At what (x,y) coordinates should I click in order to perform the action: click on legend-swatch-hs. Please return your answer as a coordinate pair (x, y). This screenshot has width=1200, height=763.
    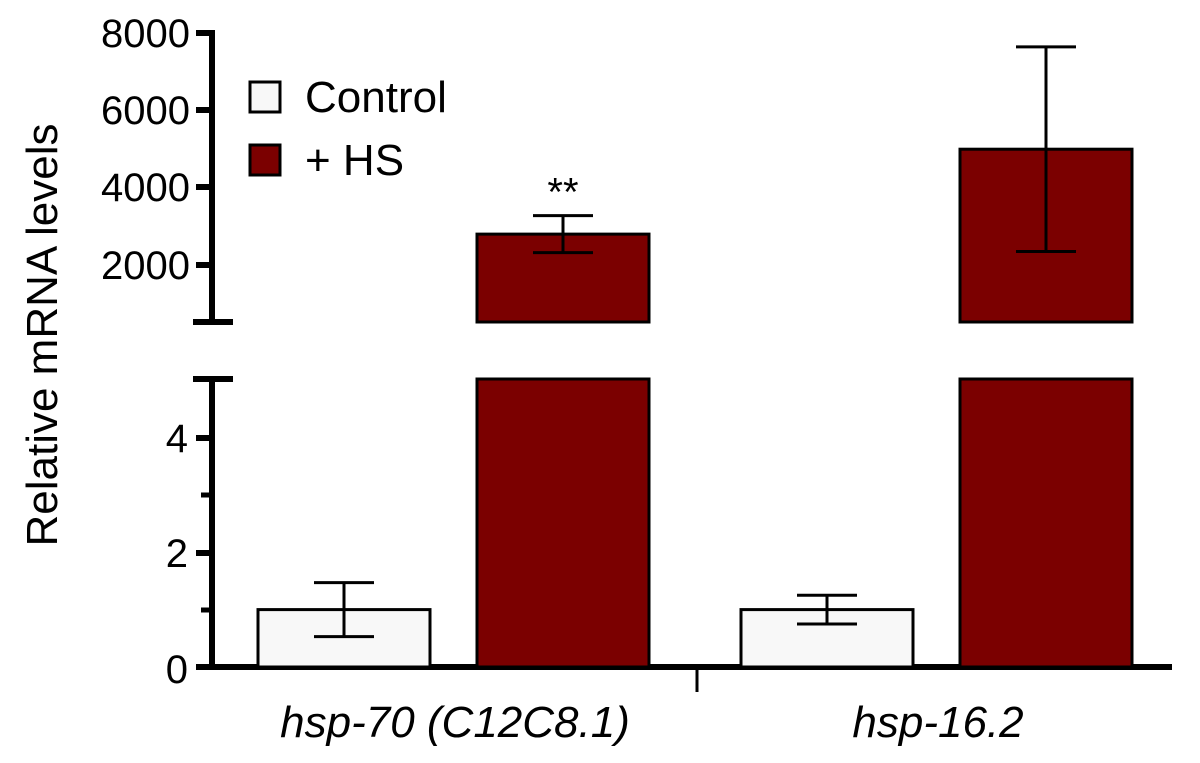
    Looking at the image, I should click on (265, 160).